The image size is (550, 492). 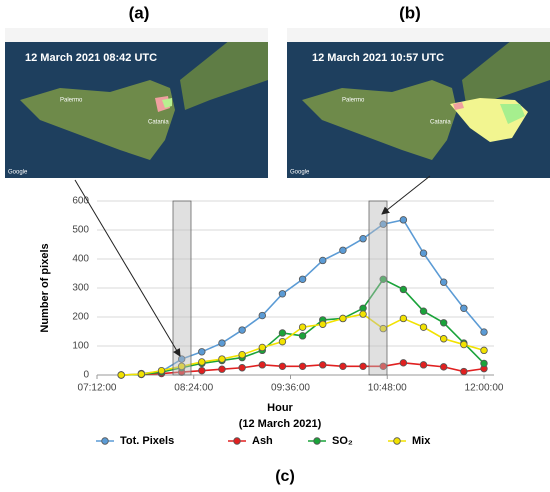 I want to click on y-tick-label: 200, so click(x=80, y=317).